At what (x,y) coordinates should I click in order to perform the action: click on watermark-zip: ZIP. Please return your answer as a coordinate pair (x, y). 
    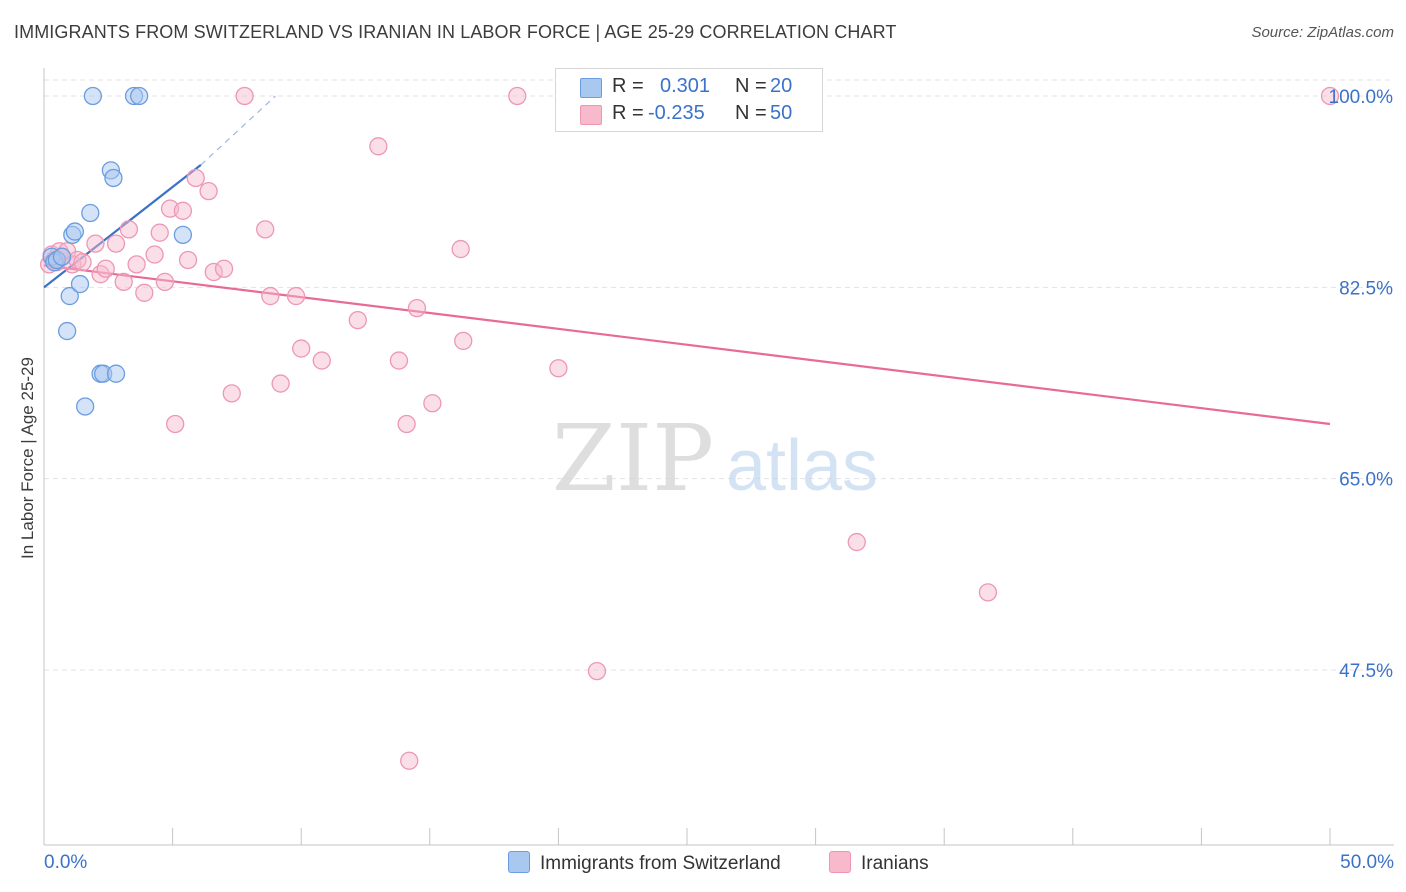
    Looking at the image, I should click on (633, 458).